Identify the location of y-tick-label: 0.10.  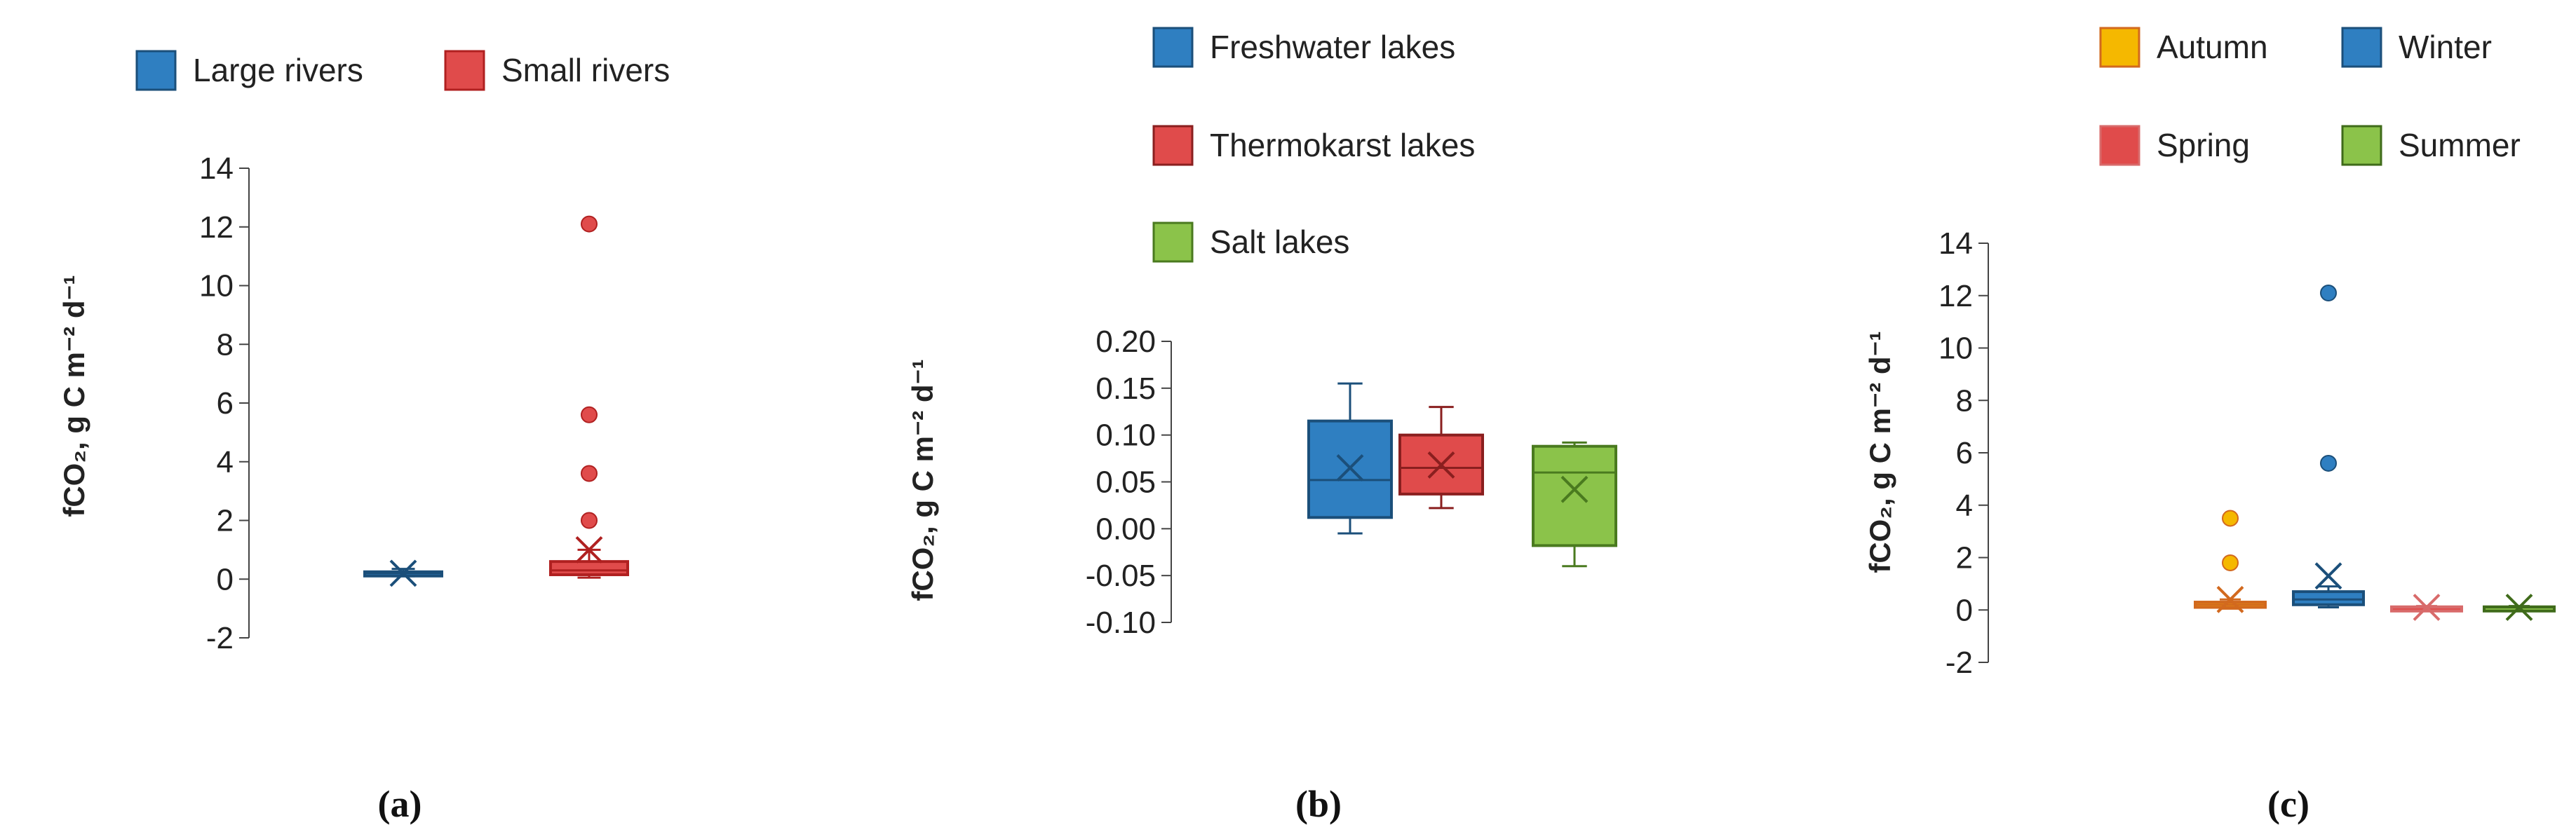
(1125, 435).